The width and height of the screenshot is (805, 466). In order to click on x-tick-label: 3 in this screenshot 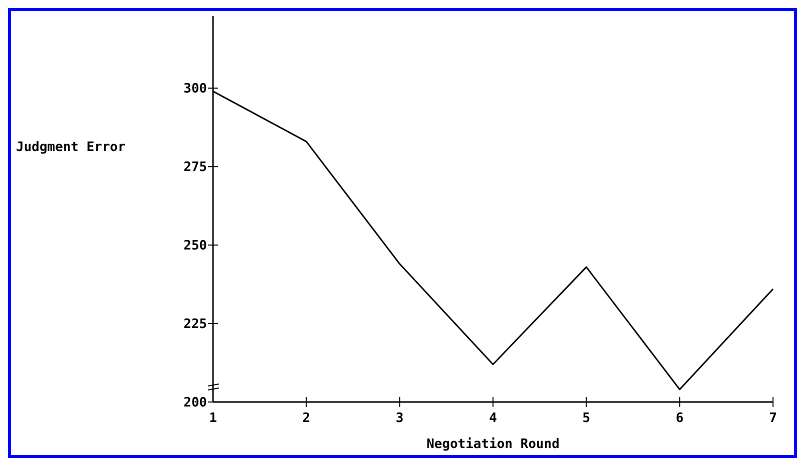, I will do `click(400, 418)`.